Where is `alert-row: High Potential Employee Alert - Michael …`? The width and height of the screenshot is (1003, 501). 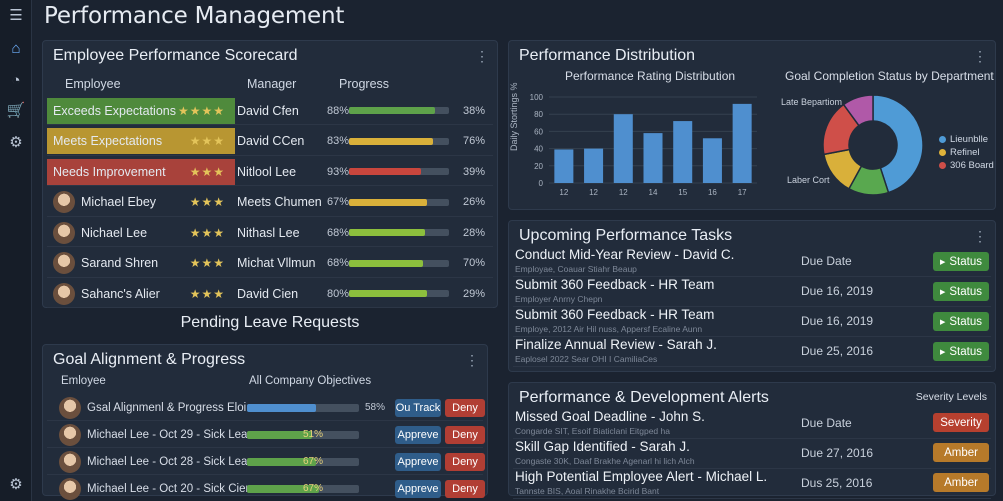 alert-row: High Potential Employee Alert - Michael … is located at coordinates (752, 484).